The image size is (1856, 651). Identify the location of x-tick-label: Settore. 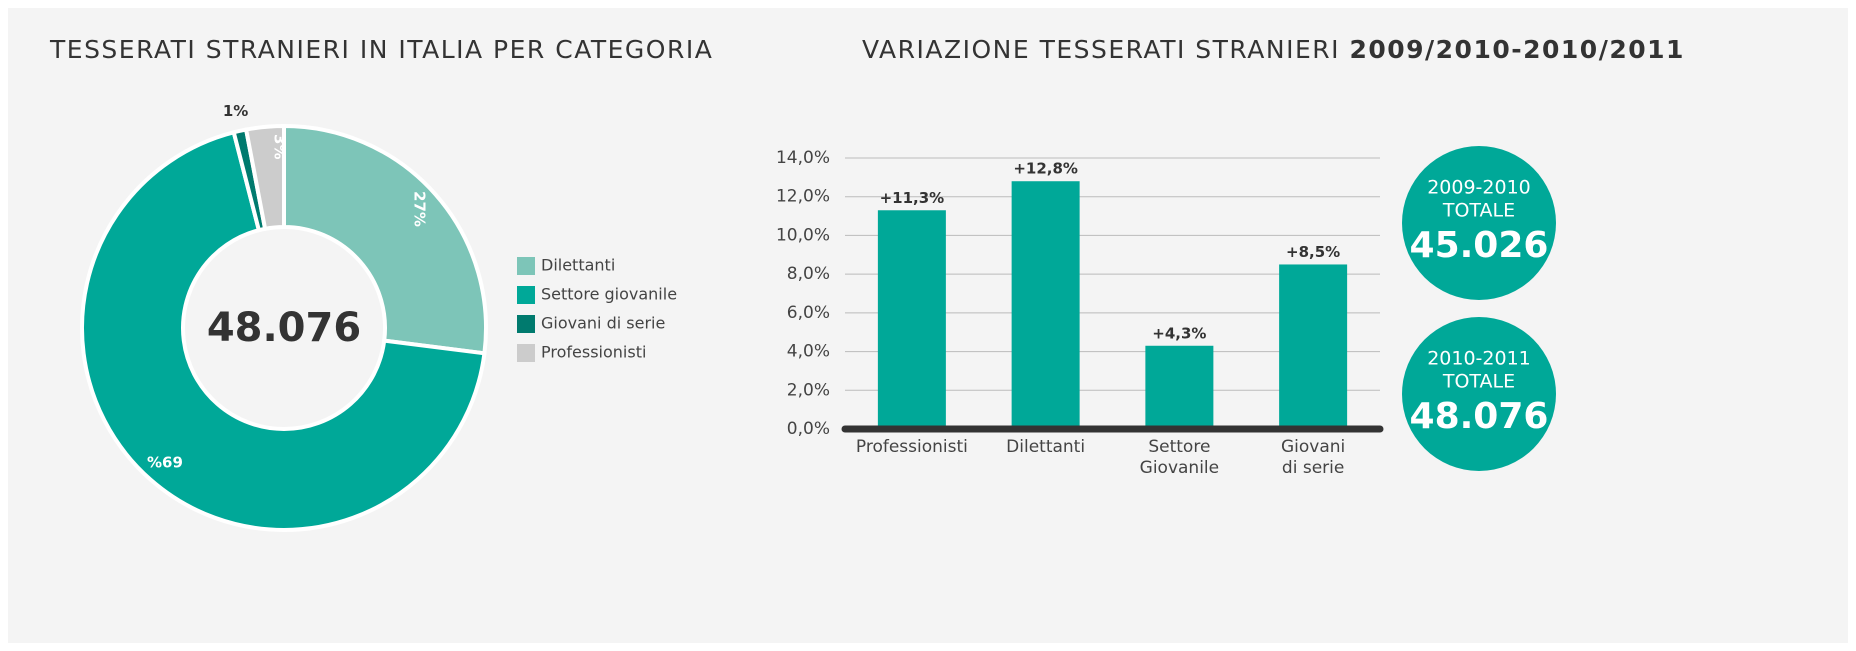
(1179, 447).